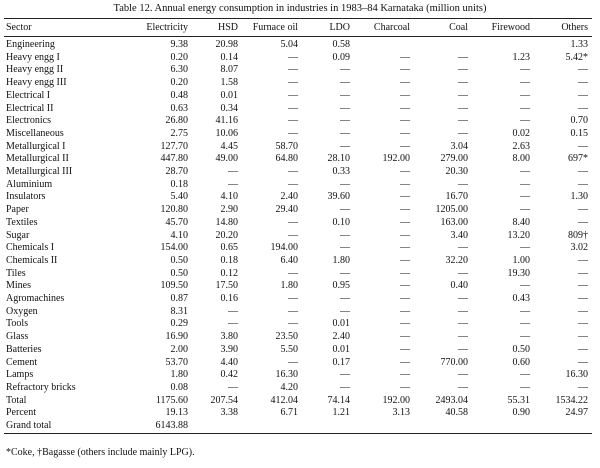 The height and width of the screenshot is (468, 600). Describe the element at coordinates (289, 413) in the screenshot. I see `cell: 6.71` at that location.